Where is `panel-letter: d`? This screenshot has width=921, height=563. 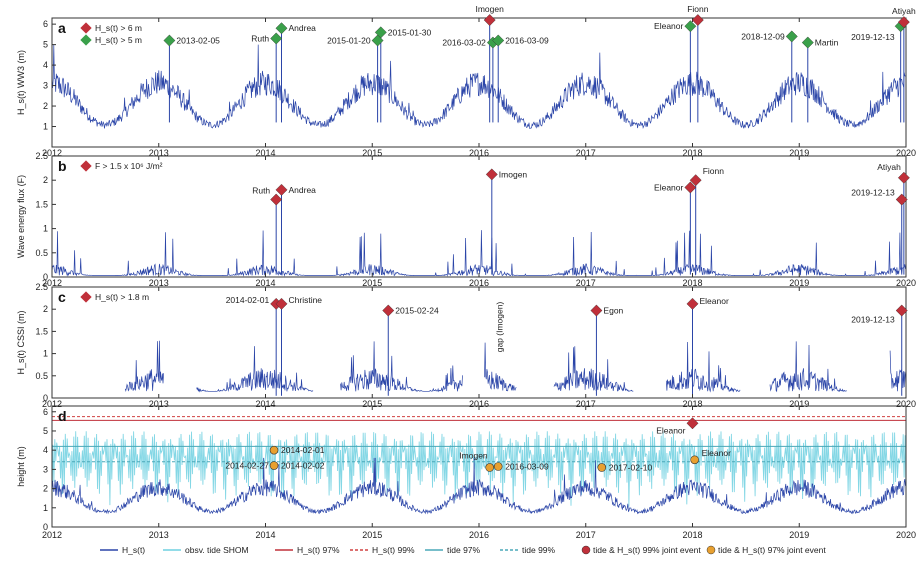
panel-letter: d is located at coordinates (62, 416).